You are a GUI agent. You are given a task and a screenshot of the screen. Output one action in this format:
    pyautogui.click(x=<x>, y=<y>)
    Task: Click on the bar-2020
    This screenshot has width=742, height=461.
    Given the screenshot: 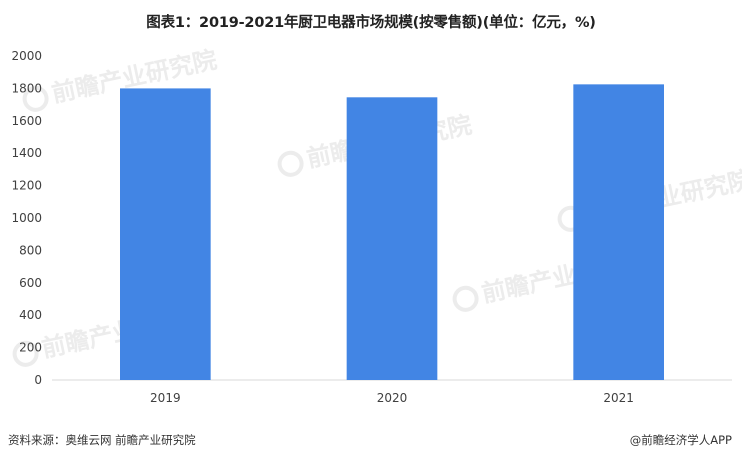 What is the action you would take?
    pyautogui.click(x=392, y=238)
    